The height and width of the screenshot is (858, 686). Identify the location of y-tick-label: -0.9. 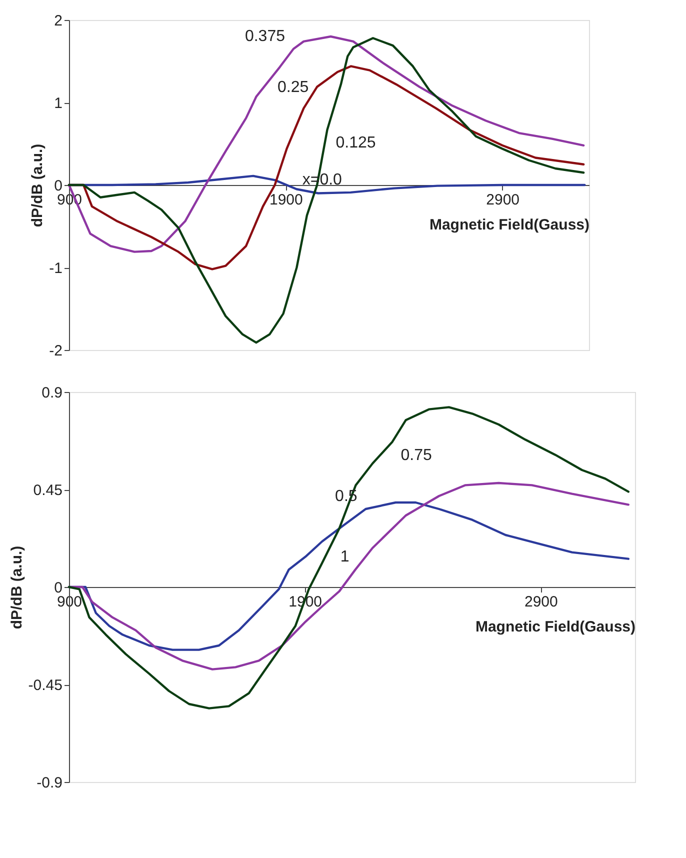
(49, 783).